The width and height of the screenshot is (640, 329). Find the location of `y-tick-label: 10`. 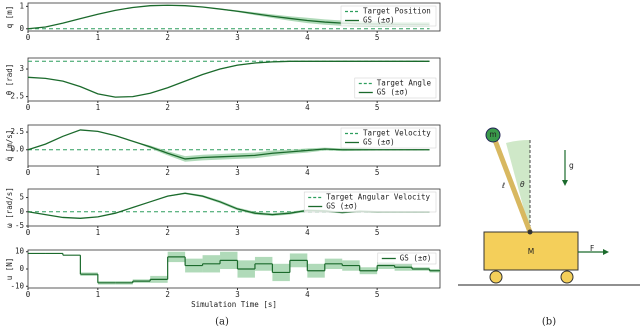

y-tick-label: 10 is located at coordinates (20, 251).